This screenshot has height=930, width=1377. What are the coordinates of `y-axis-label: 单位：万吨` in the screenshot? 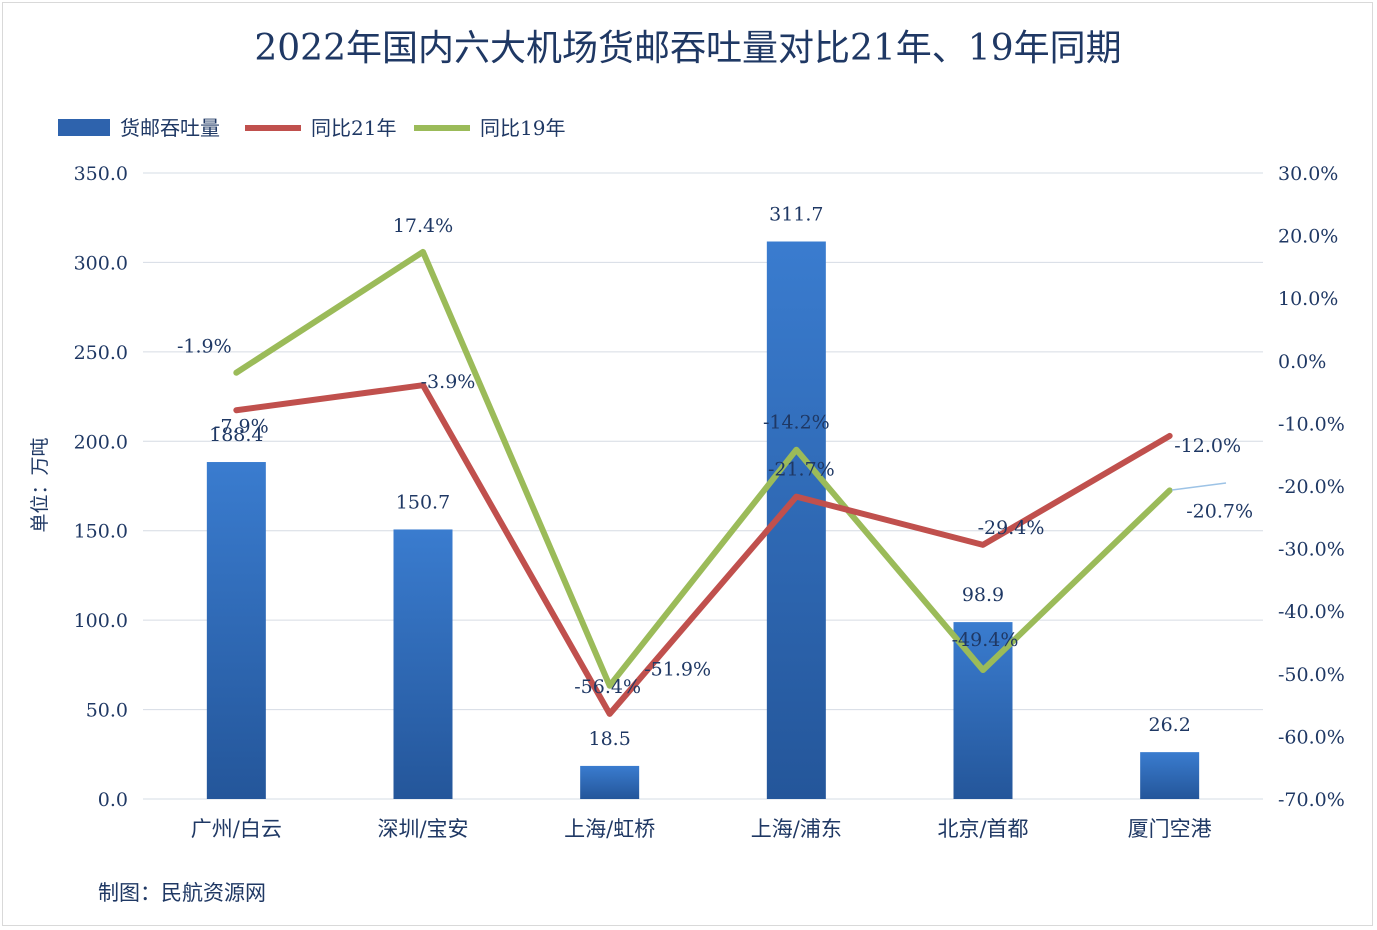 It's located at (40, 484).